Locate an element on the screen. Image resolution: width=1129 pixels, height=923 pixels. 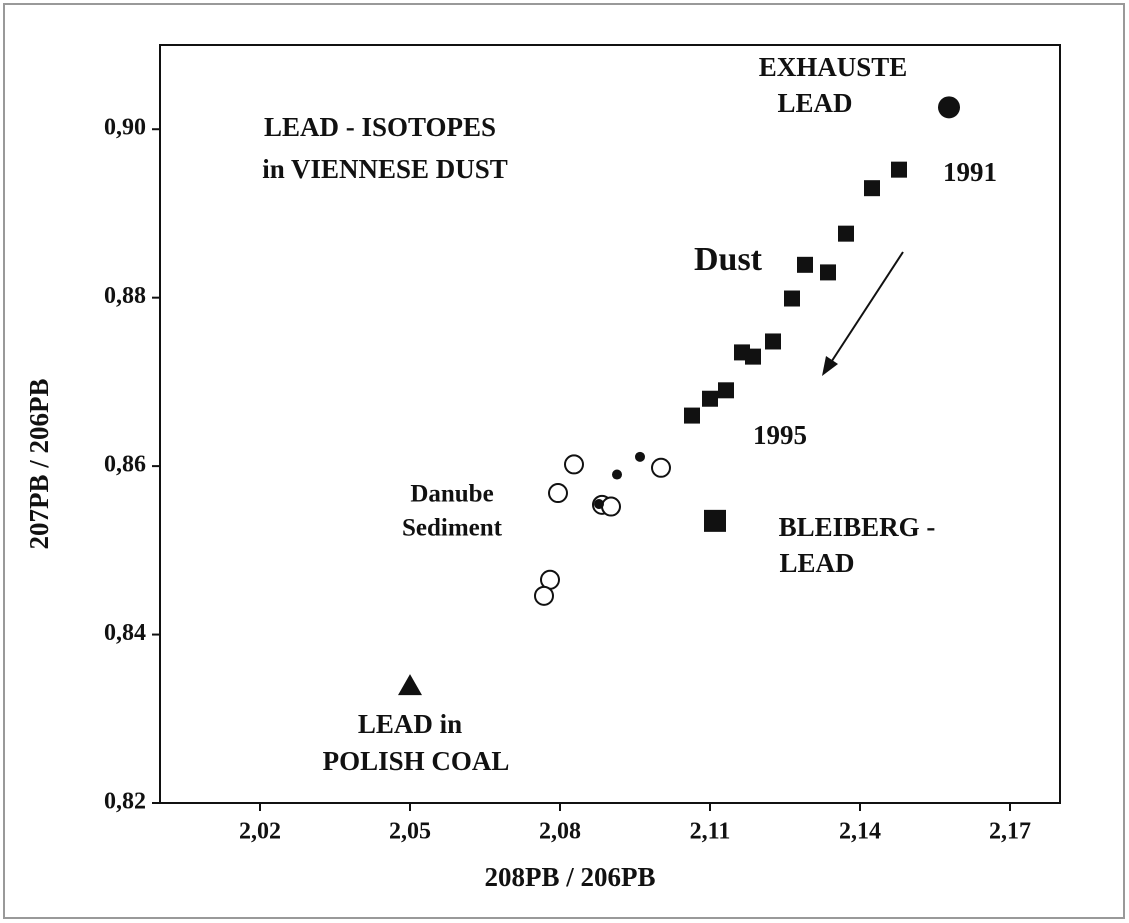
y-axis-label: 207PB / 206PB is located at coordinates (39, 463).